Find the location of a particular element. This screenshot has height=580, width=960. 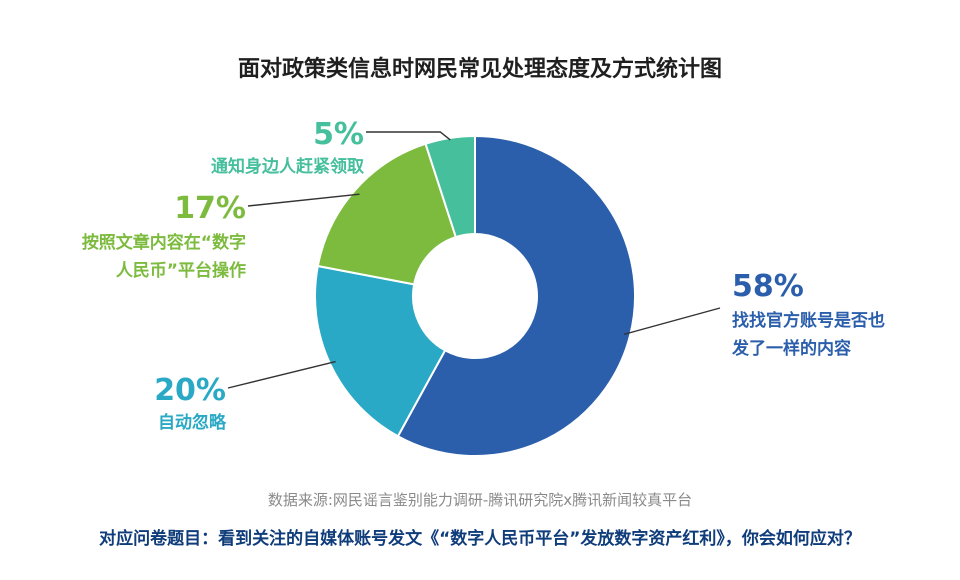

category-label-0-line-0: 找找官方账号是否也 is located at coordinates (808, 320).